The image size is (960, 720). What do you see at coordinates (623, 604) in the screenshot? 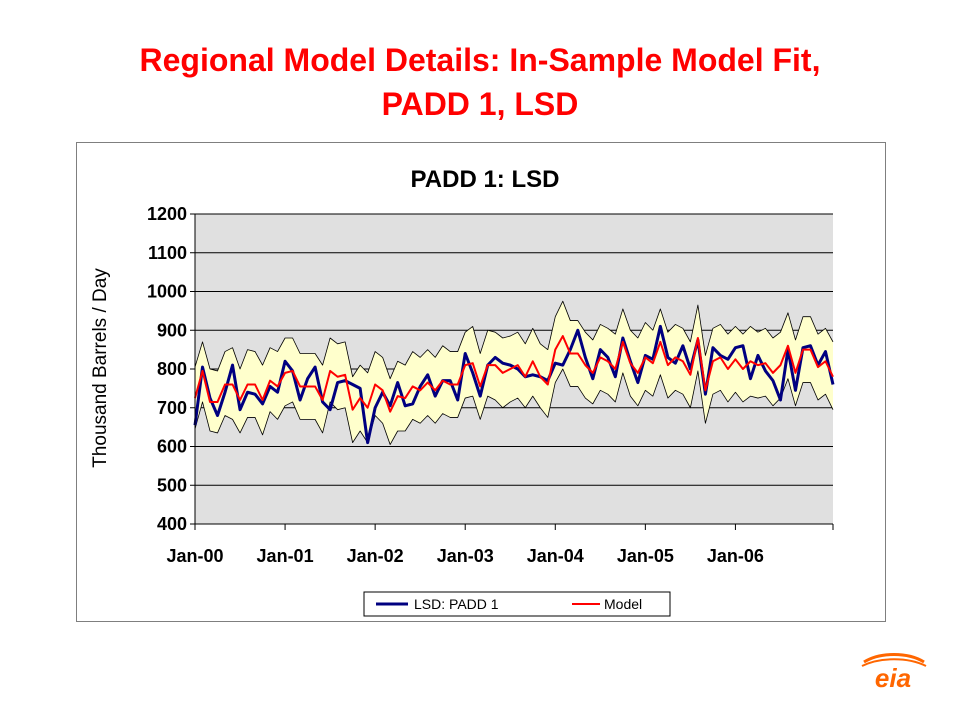
I see `legend-label-model: Model` at bounding box center [623, 604].